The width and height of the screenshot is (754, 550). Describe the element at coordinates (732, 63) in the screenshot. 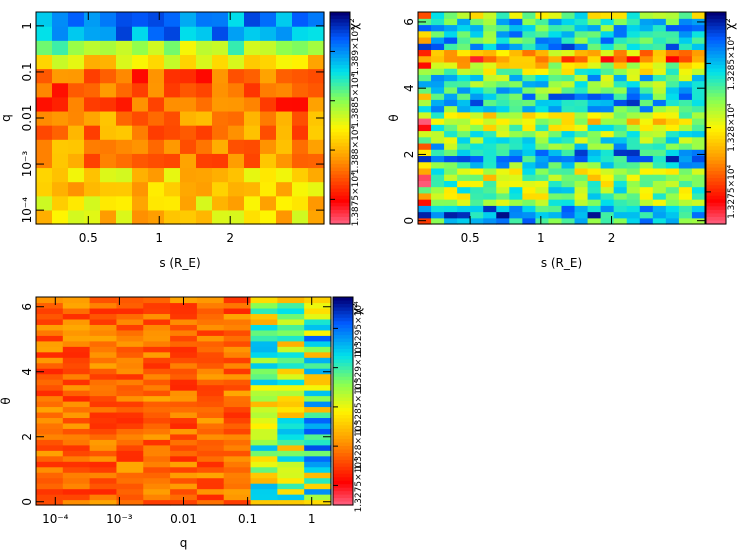

I see `colorbar-tick-label: 1.3285×10⁴` at that location.